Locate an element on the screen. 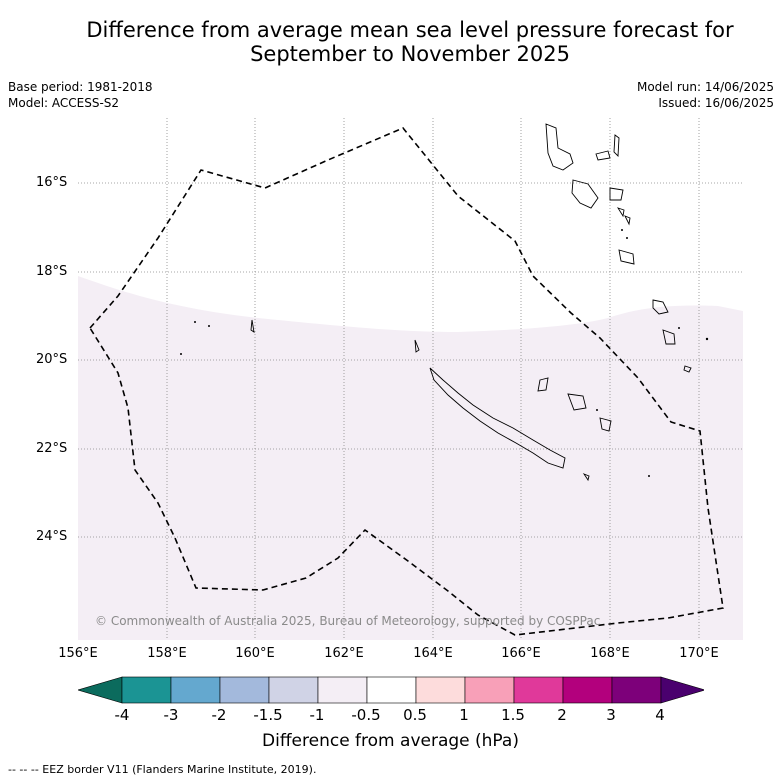  title-line-2: September to November 2025 is located at coordinates (410, 54).